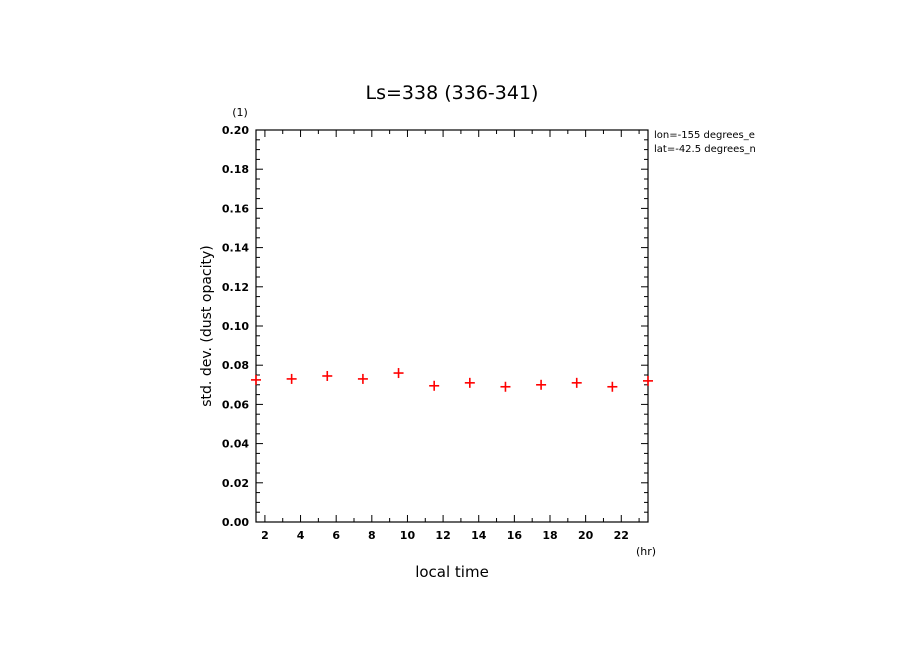 The width and height of the screenshot is (904, 654). What do you see at coordinates (336, 535) in the screenshot?
I see `x-tick-label: 6` at bounding box center [336, 535].